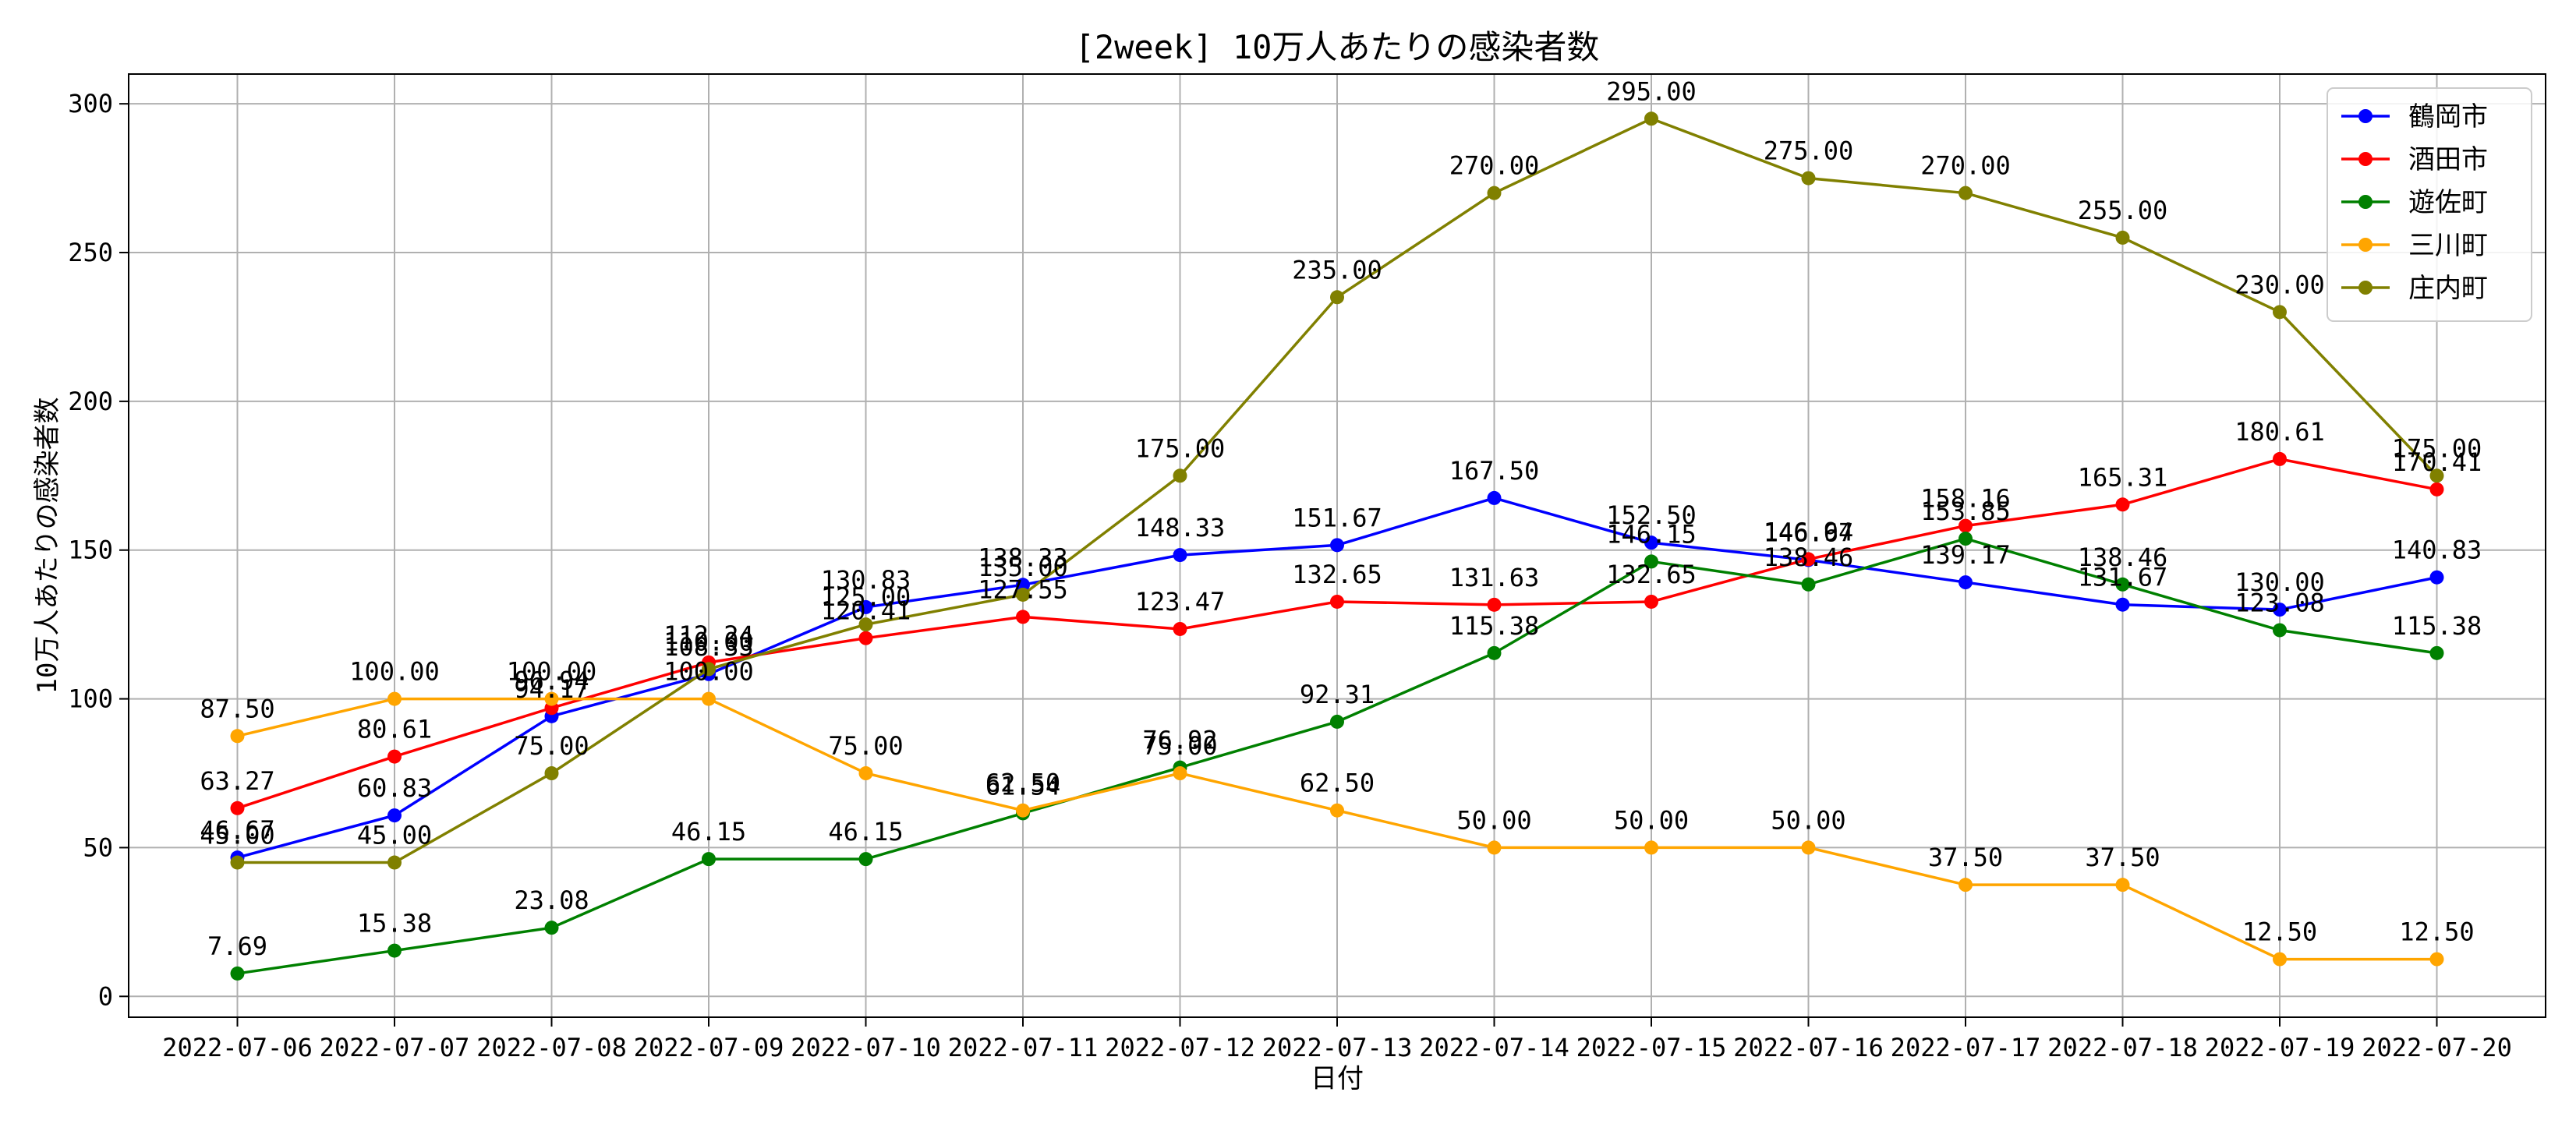 The height and width of the screenshot is (1124, 2576). I want to click on data-label: 123.08, so click(2280, 602).